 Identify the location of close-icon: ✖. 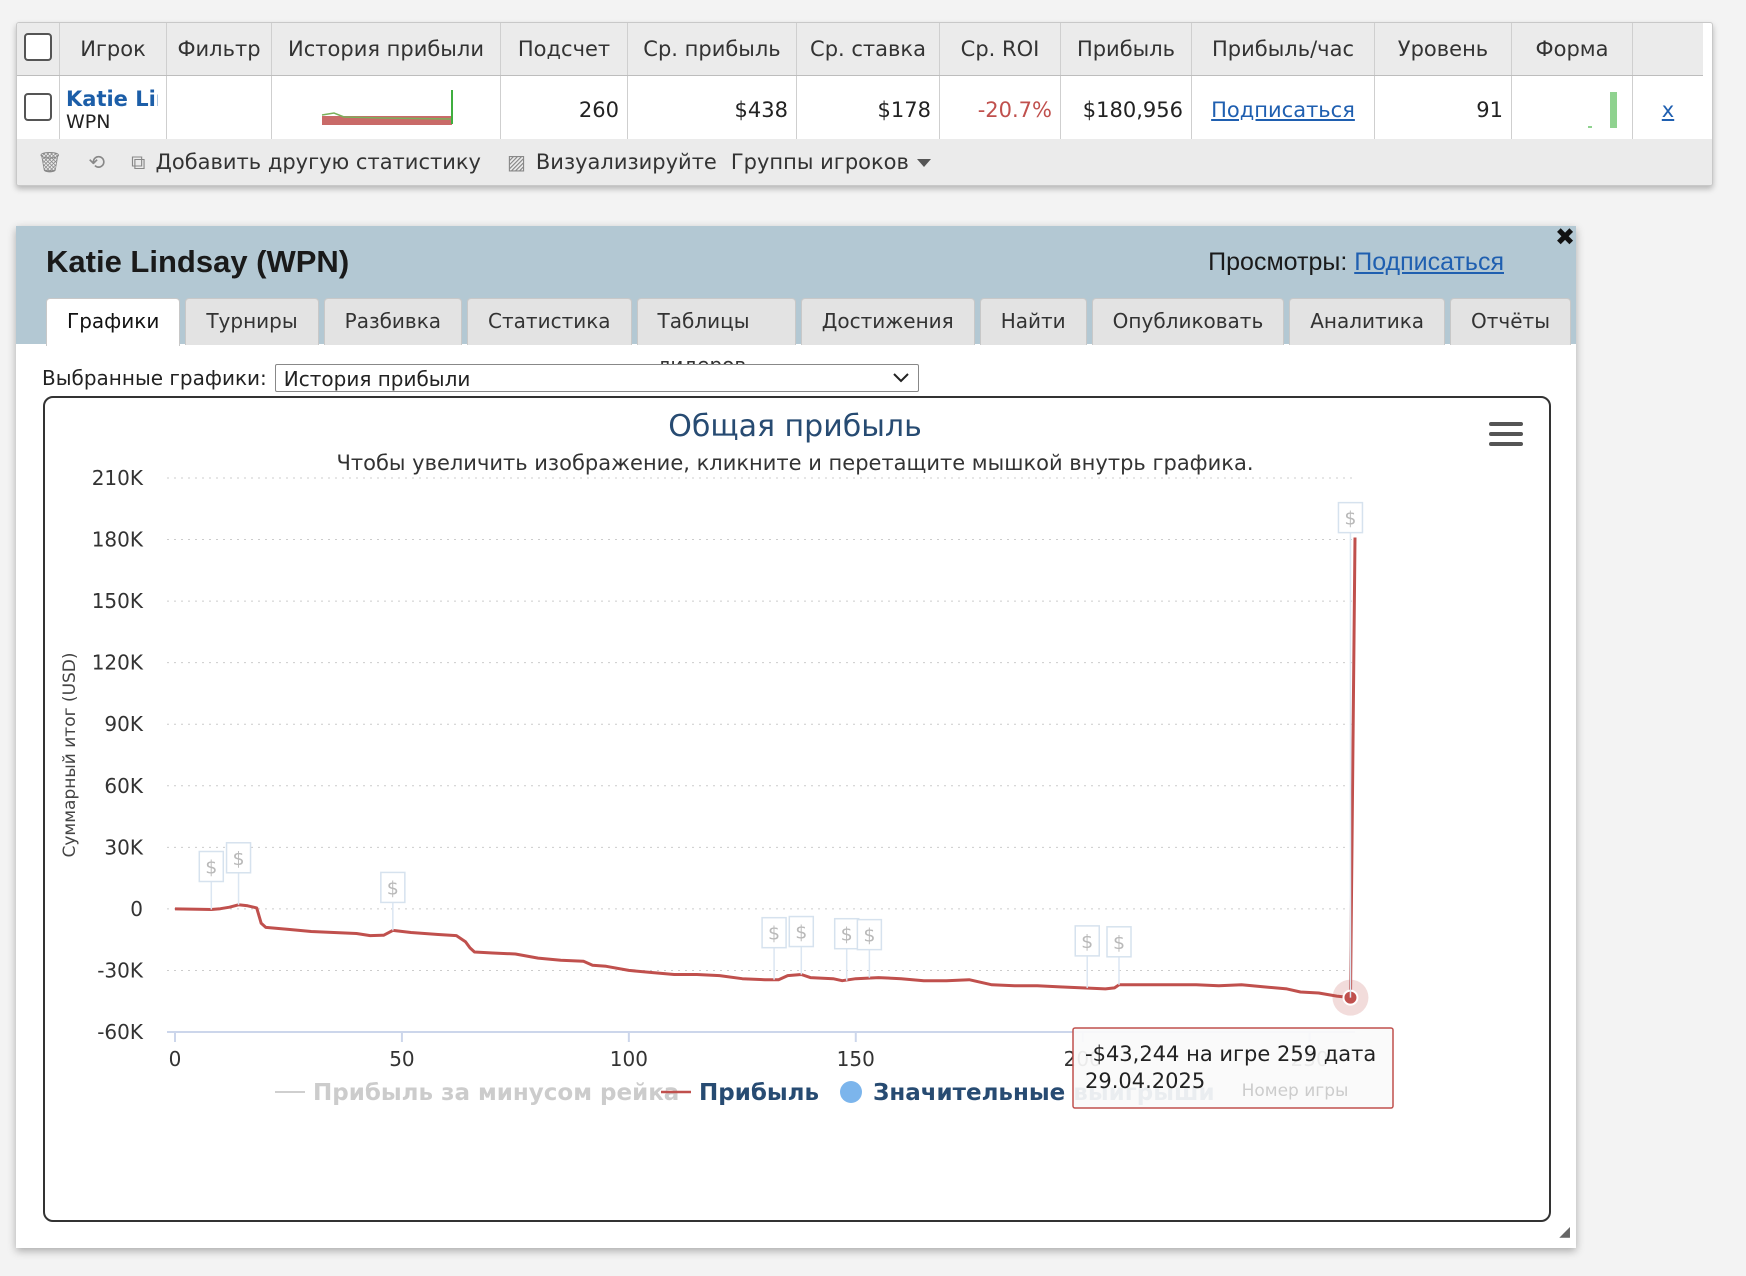
(1565, 237).